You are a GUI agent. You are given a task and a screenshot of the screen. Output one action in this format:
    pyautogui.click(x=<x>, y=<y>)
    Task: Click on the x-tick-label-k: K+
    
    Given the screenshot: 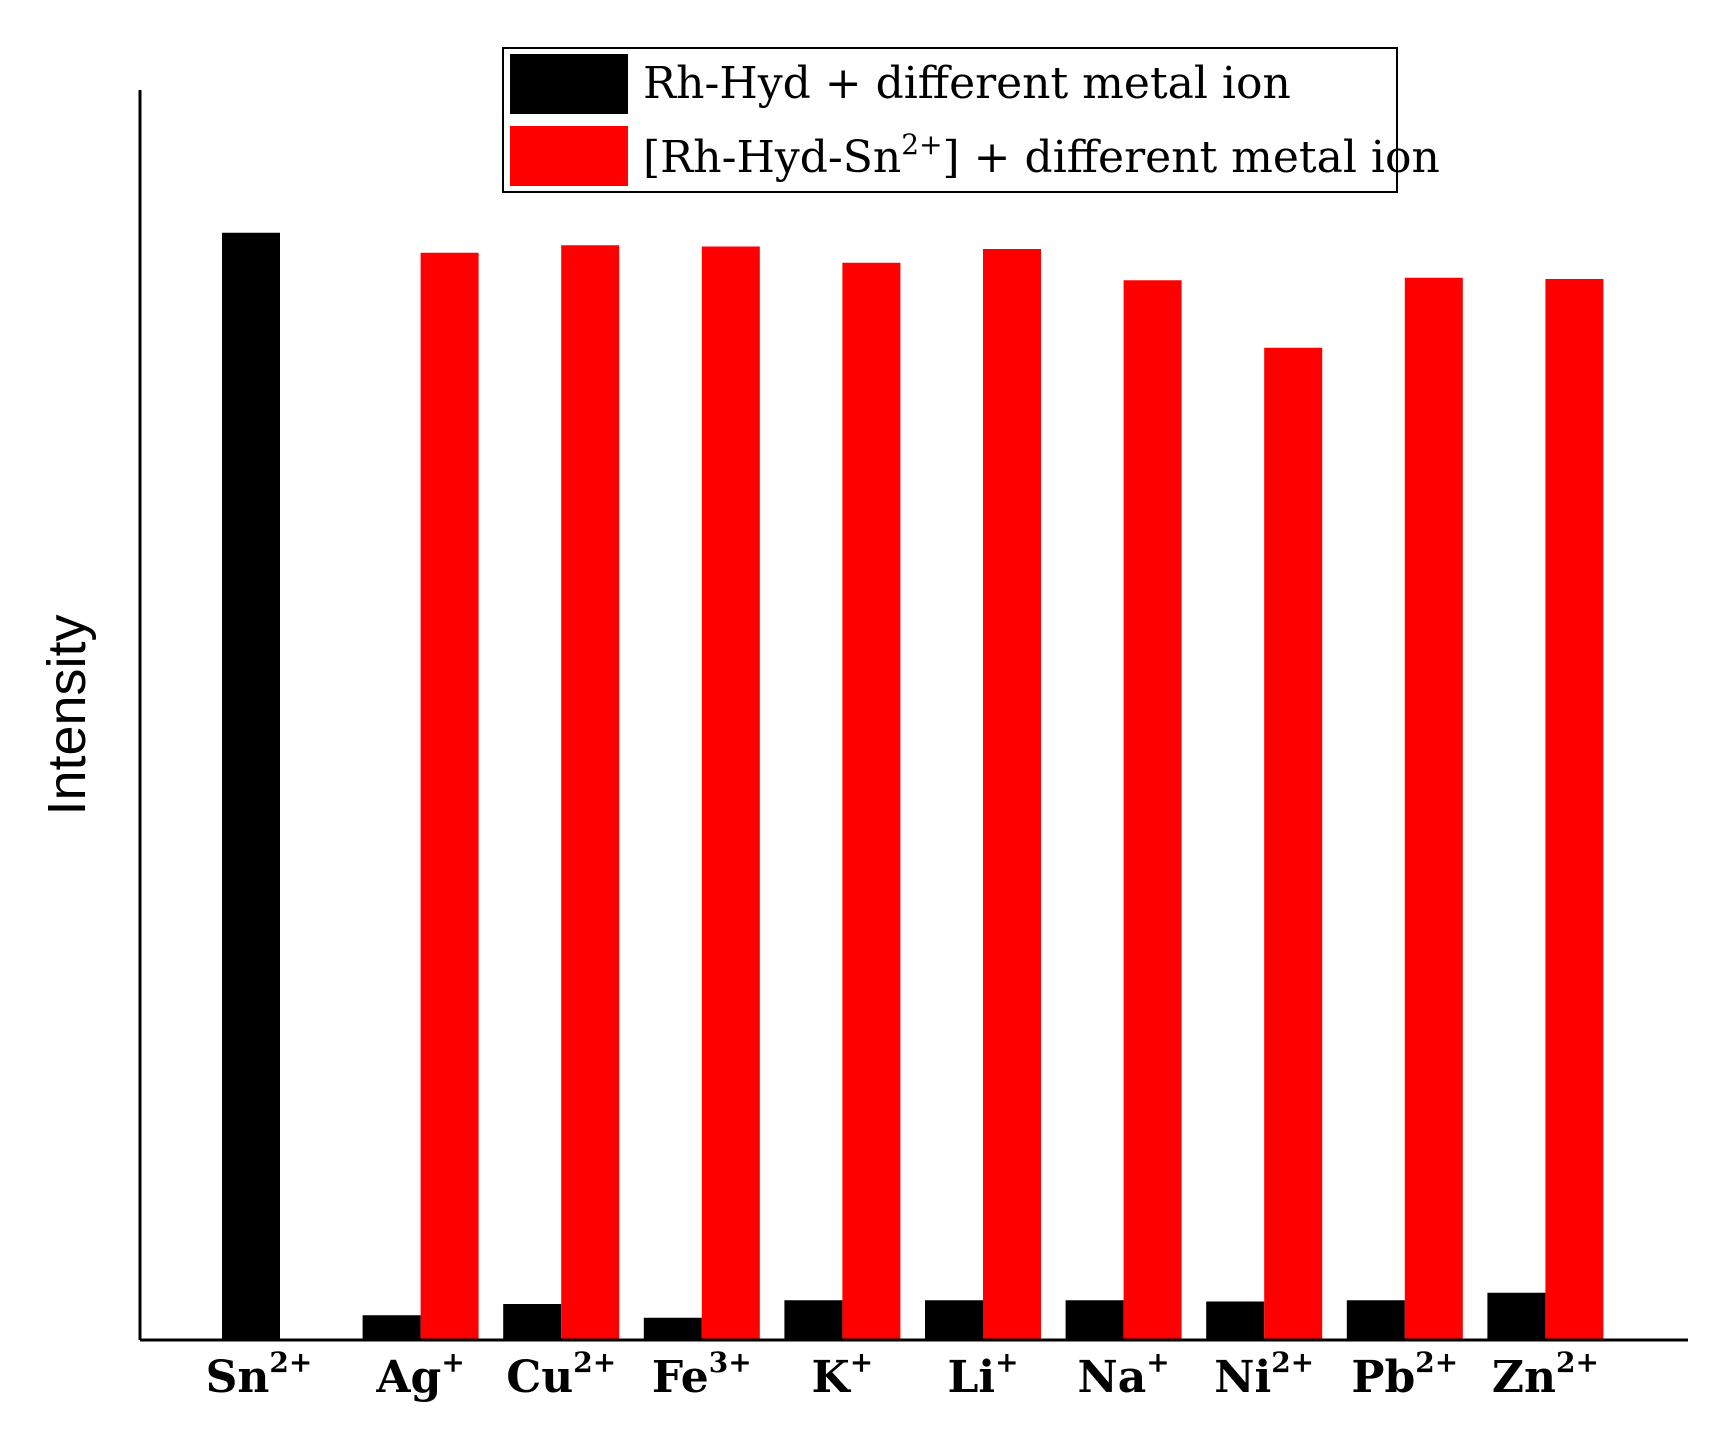 What is the action you would take?
    pyautogui.click(x=843, y=1374)
    